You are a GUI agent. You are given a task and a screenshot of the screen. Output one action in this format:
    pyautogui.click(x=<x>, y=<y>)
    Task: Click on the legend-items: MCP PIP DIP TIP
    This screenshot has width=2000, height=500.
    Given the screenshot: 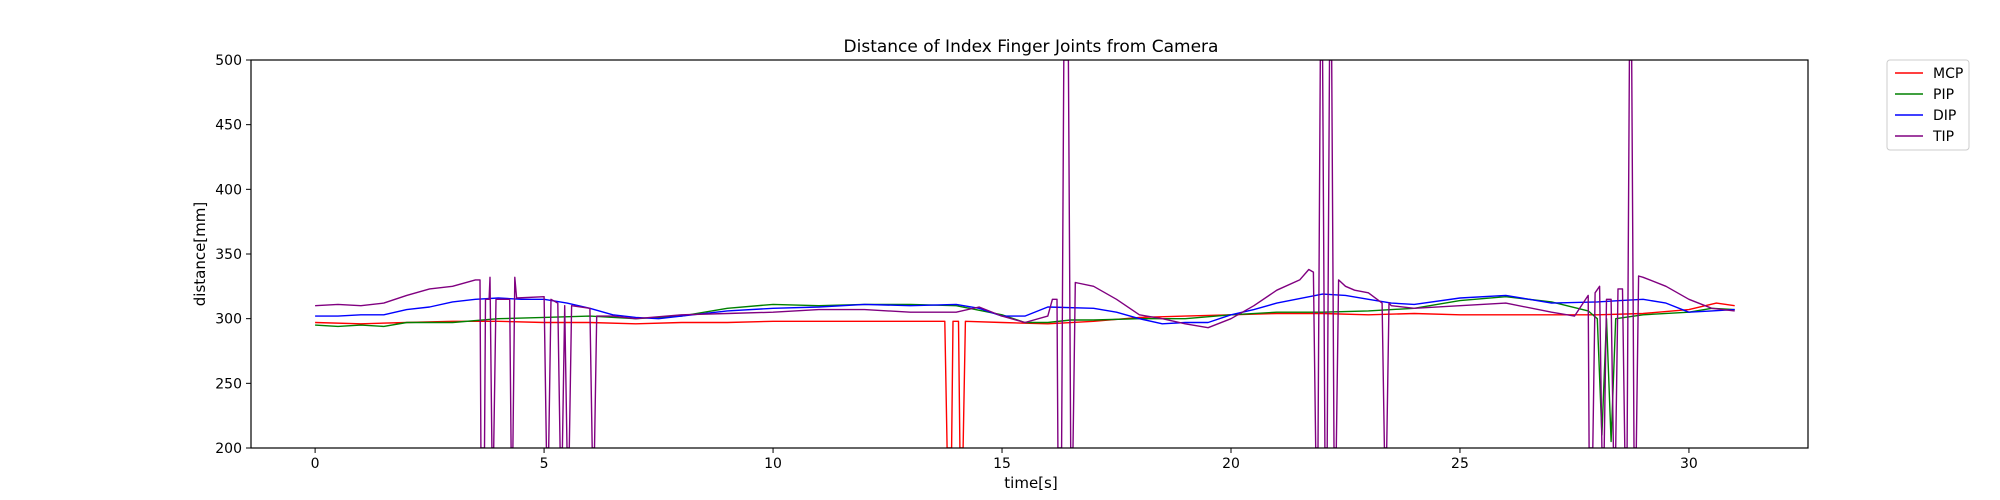 What is the action you would take?
    pyautogui.click(x=1929, y=105)
    